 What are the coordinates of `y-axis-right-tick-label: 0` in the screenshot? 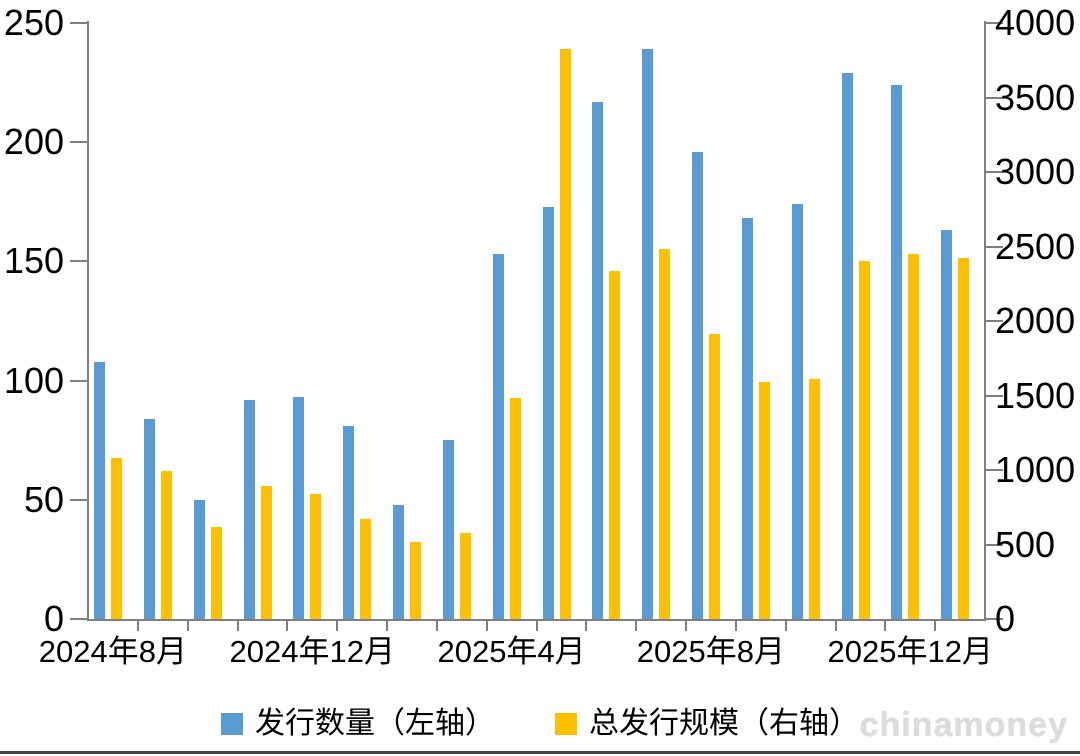 It's located at (1005, 618).